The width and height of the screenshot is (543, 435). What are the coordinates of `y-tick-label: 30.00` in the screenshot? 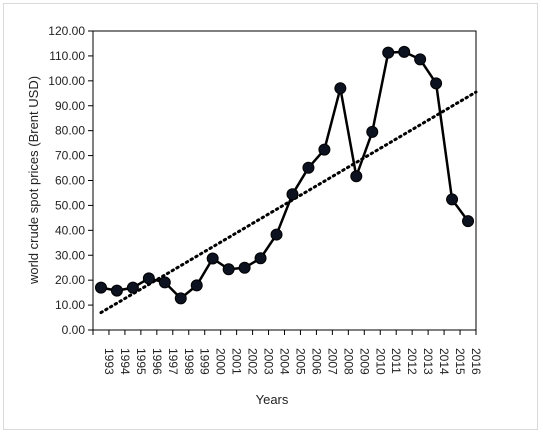 It's located at (70, 255).